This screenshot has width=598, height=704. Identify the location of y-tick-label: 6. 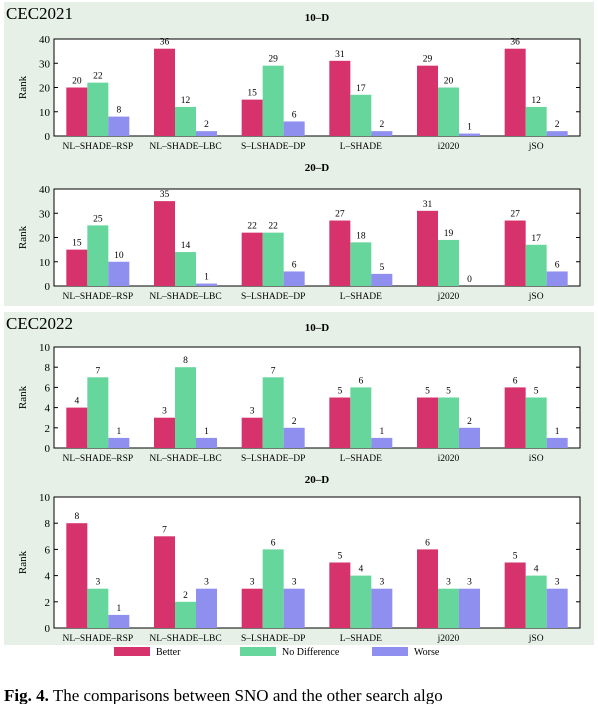
(48, 388).